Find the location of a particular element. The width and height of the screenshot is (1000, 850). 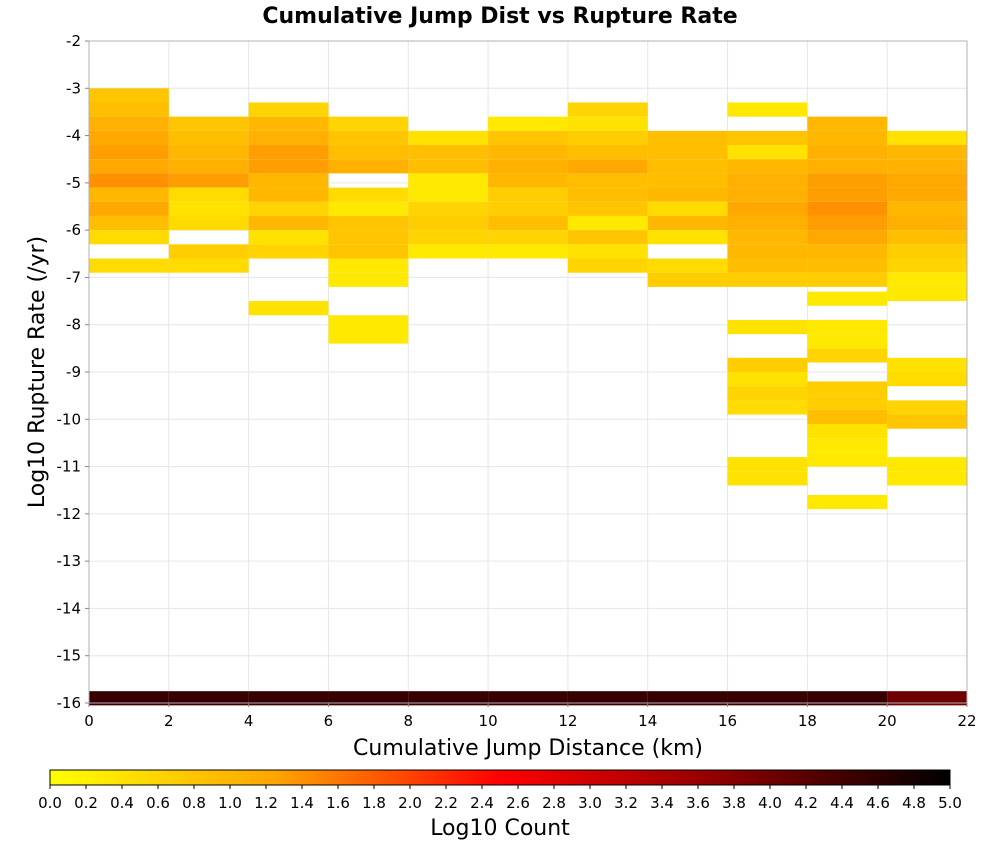

colorbar-tick-label: 3.0 is located at coordinates (590, 803).